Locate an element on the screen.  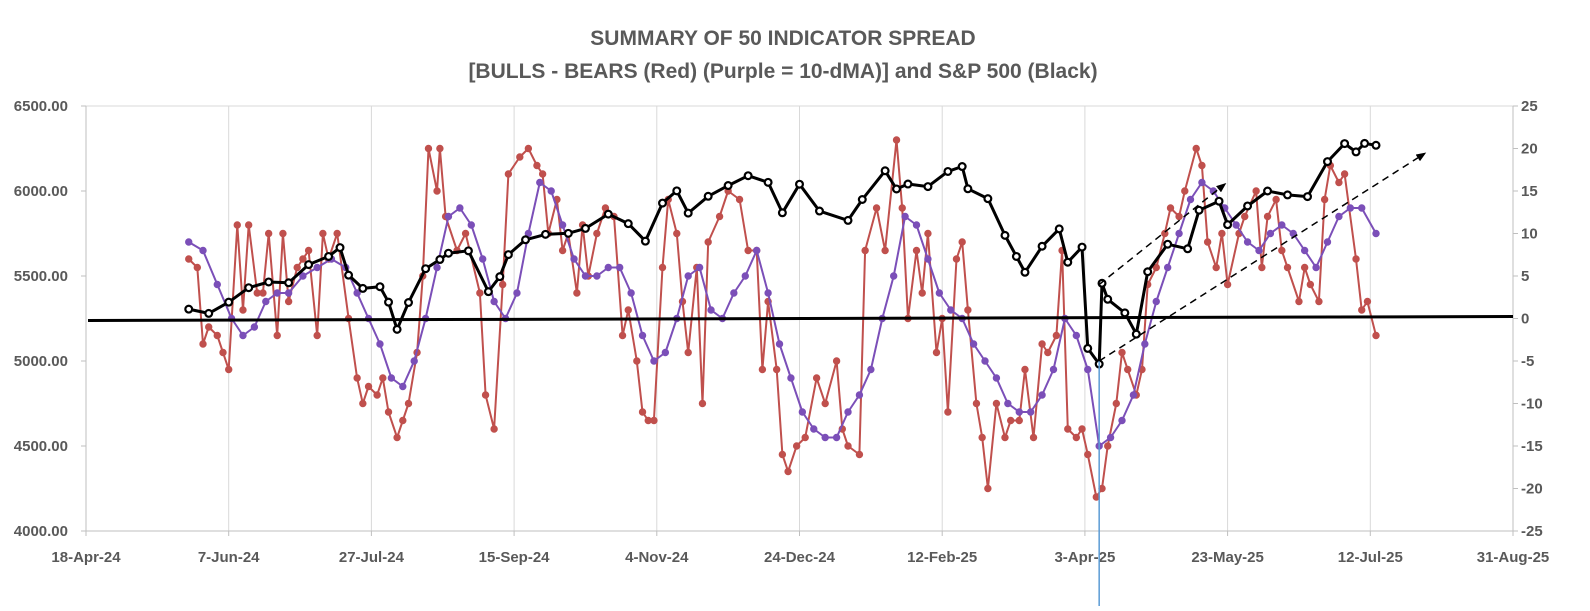
left-tick-label: 6000.00 is located at coordinates (41, 191).